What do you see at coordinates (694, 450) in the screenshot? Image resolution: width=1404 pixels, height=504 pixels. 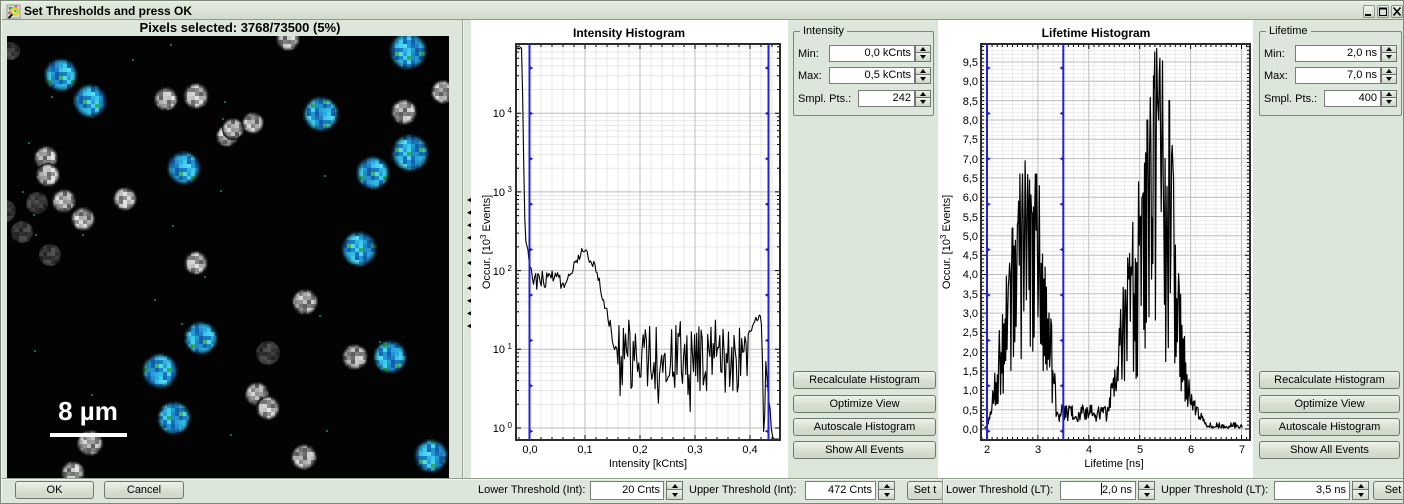 I see `svg-text: 0,3` at bounding box center [694, 450].